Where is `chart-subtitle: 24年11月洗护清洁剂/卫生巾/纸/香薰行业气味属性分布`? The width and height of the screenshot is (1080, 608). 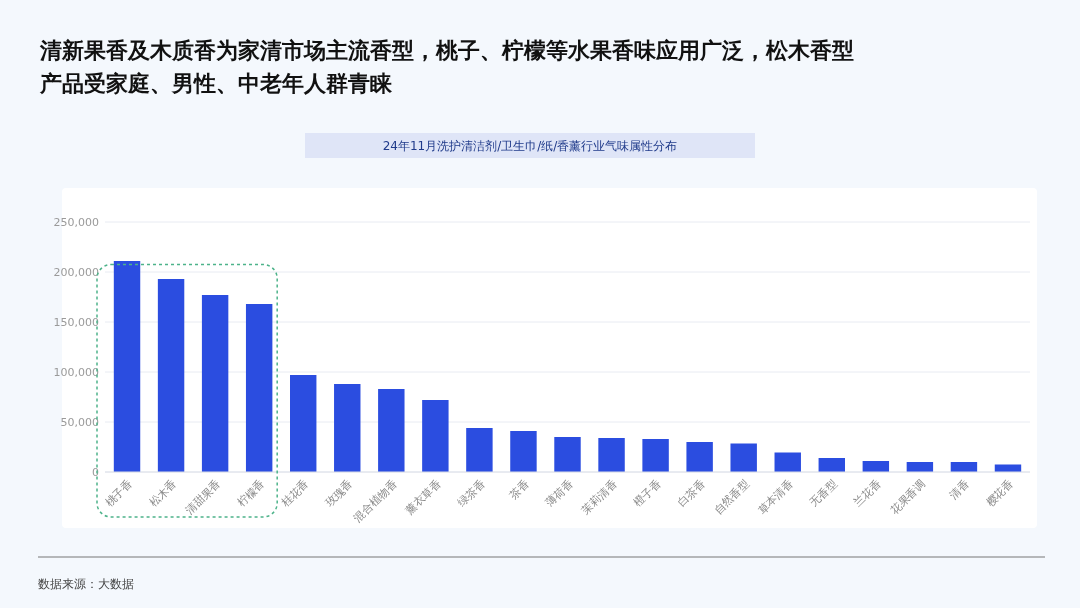
chart-subtitle: 24年11月洗护清洁剂/卫生巾/纸/香薰行业气味属性分布 is located at coordinates (530, 146).